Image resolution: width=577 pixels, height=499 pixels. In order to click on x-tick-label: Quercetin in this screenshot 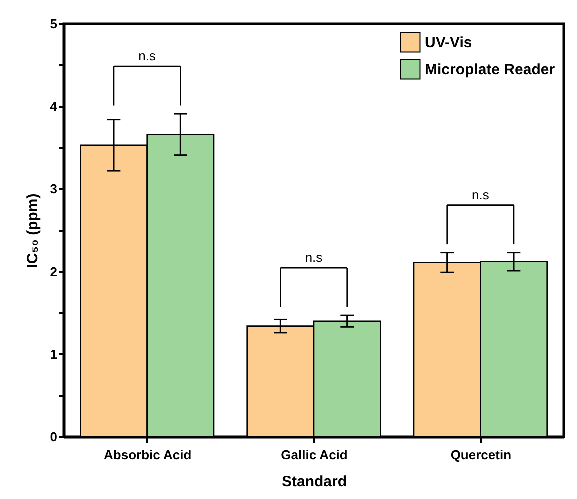, I will do `click(481, 455)`.